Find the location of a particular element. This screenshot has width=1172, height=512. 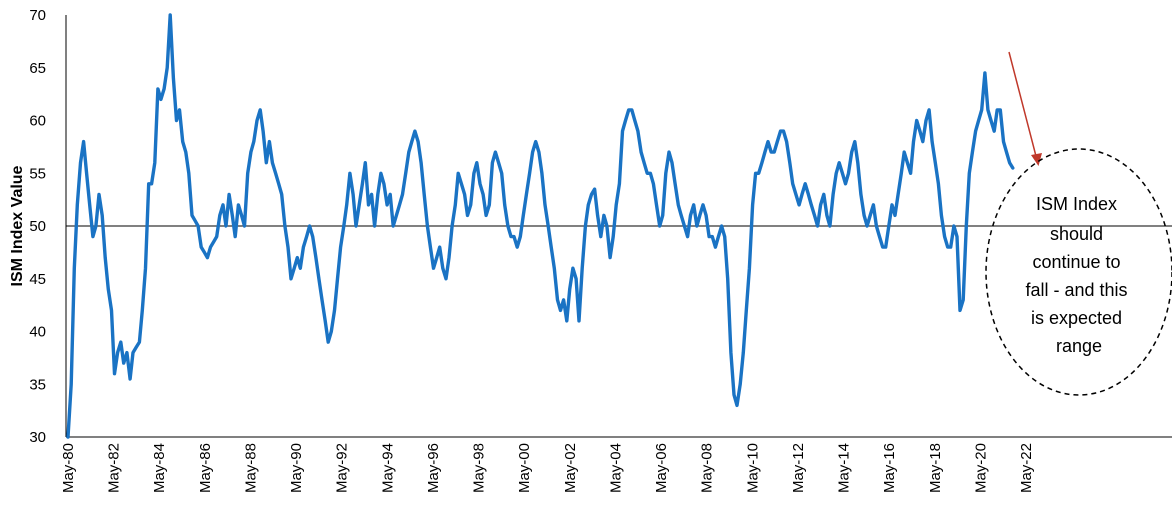

annotation-line-6: range is located at coordinates (1079, 346).